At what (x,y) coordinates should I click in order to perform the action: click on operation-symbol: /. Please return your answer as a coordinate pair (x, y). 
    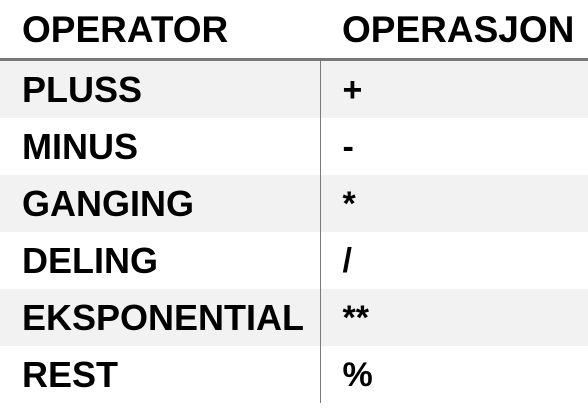
    Looking at the image, I should click on (453, 260).